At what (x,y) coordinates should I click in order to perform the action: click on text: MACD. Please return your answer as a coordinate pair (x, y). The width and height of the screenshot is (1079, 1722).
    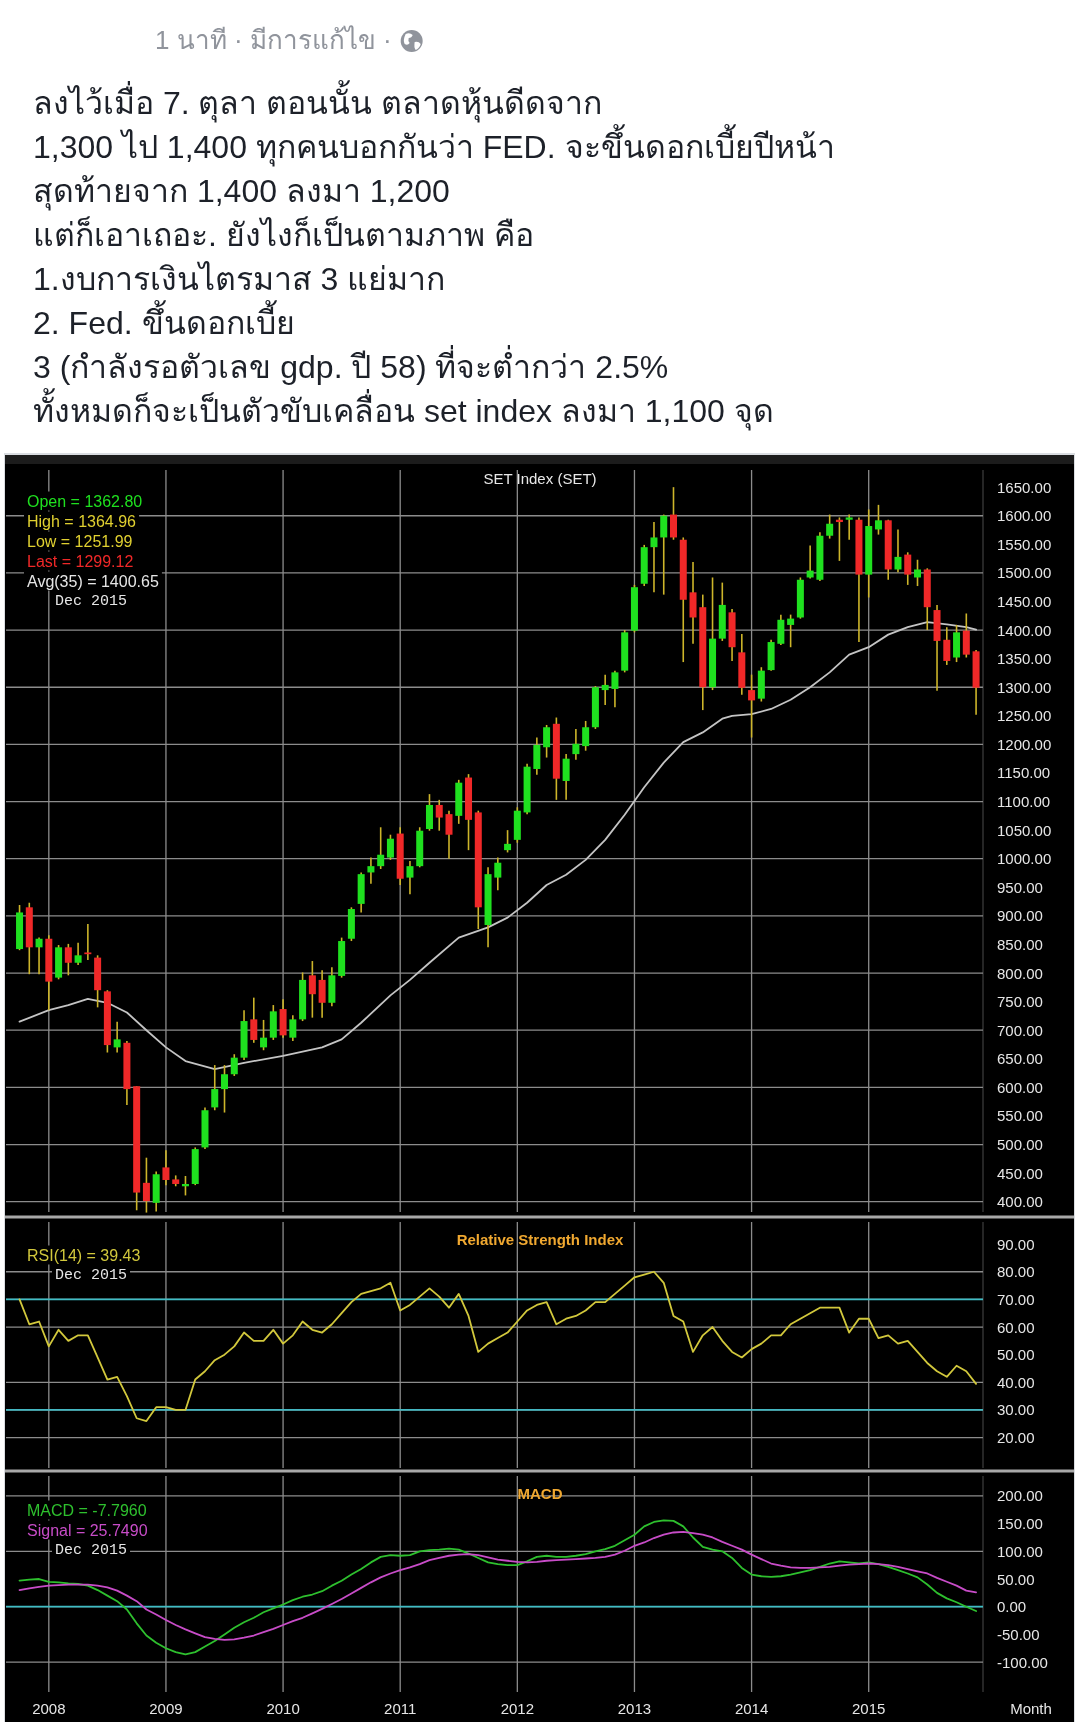
    Looking at the image, I should click on (540, 1493).